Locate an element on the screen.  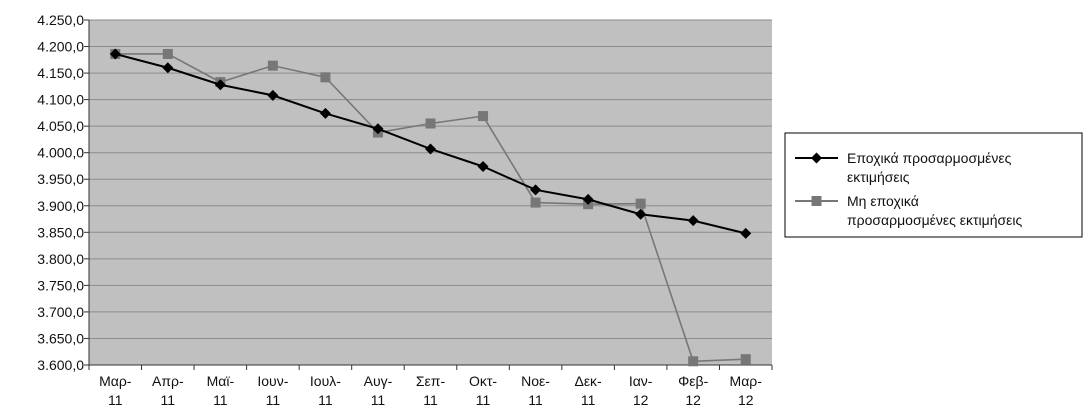
legend-box is located at coordinates (933, 185).